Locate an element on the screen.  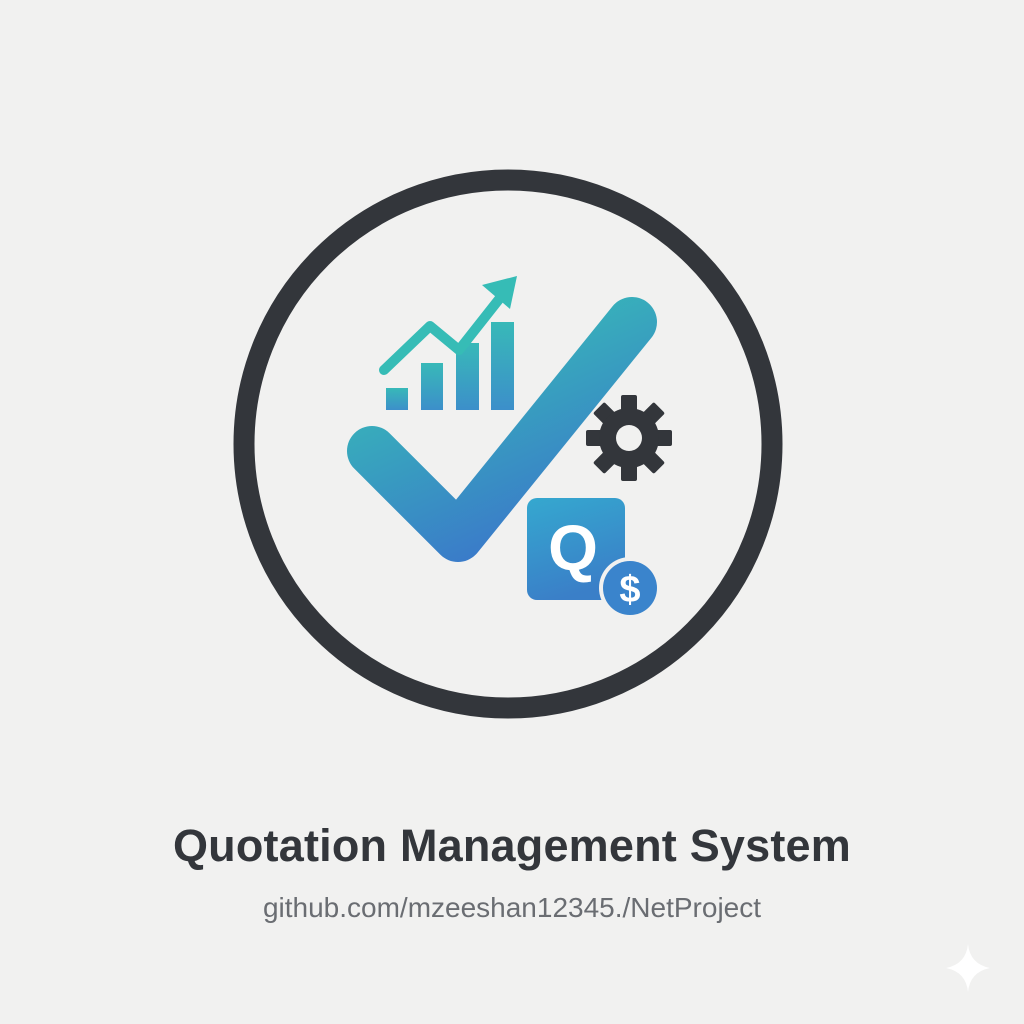
checkmark-icon is located at coordinates (502, 429).